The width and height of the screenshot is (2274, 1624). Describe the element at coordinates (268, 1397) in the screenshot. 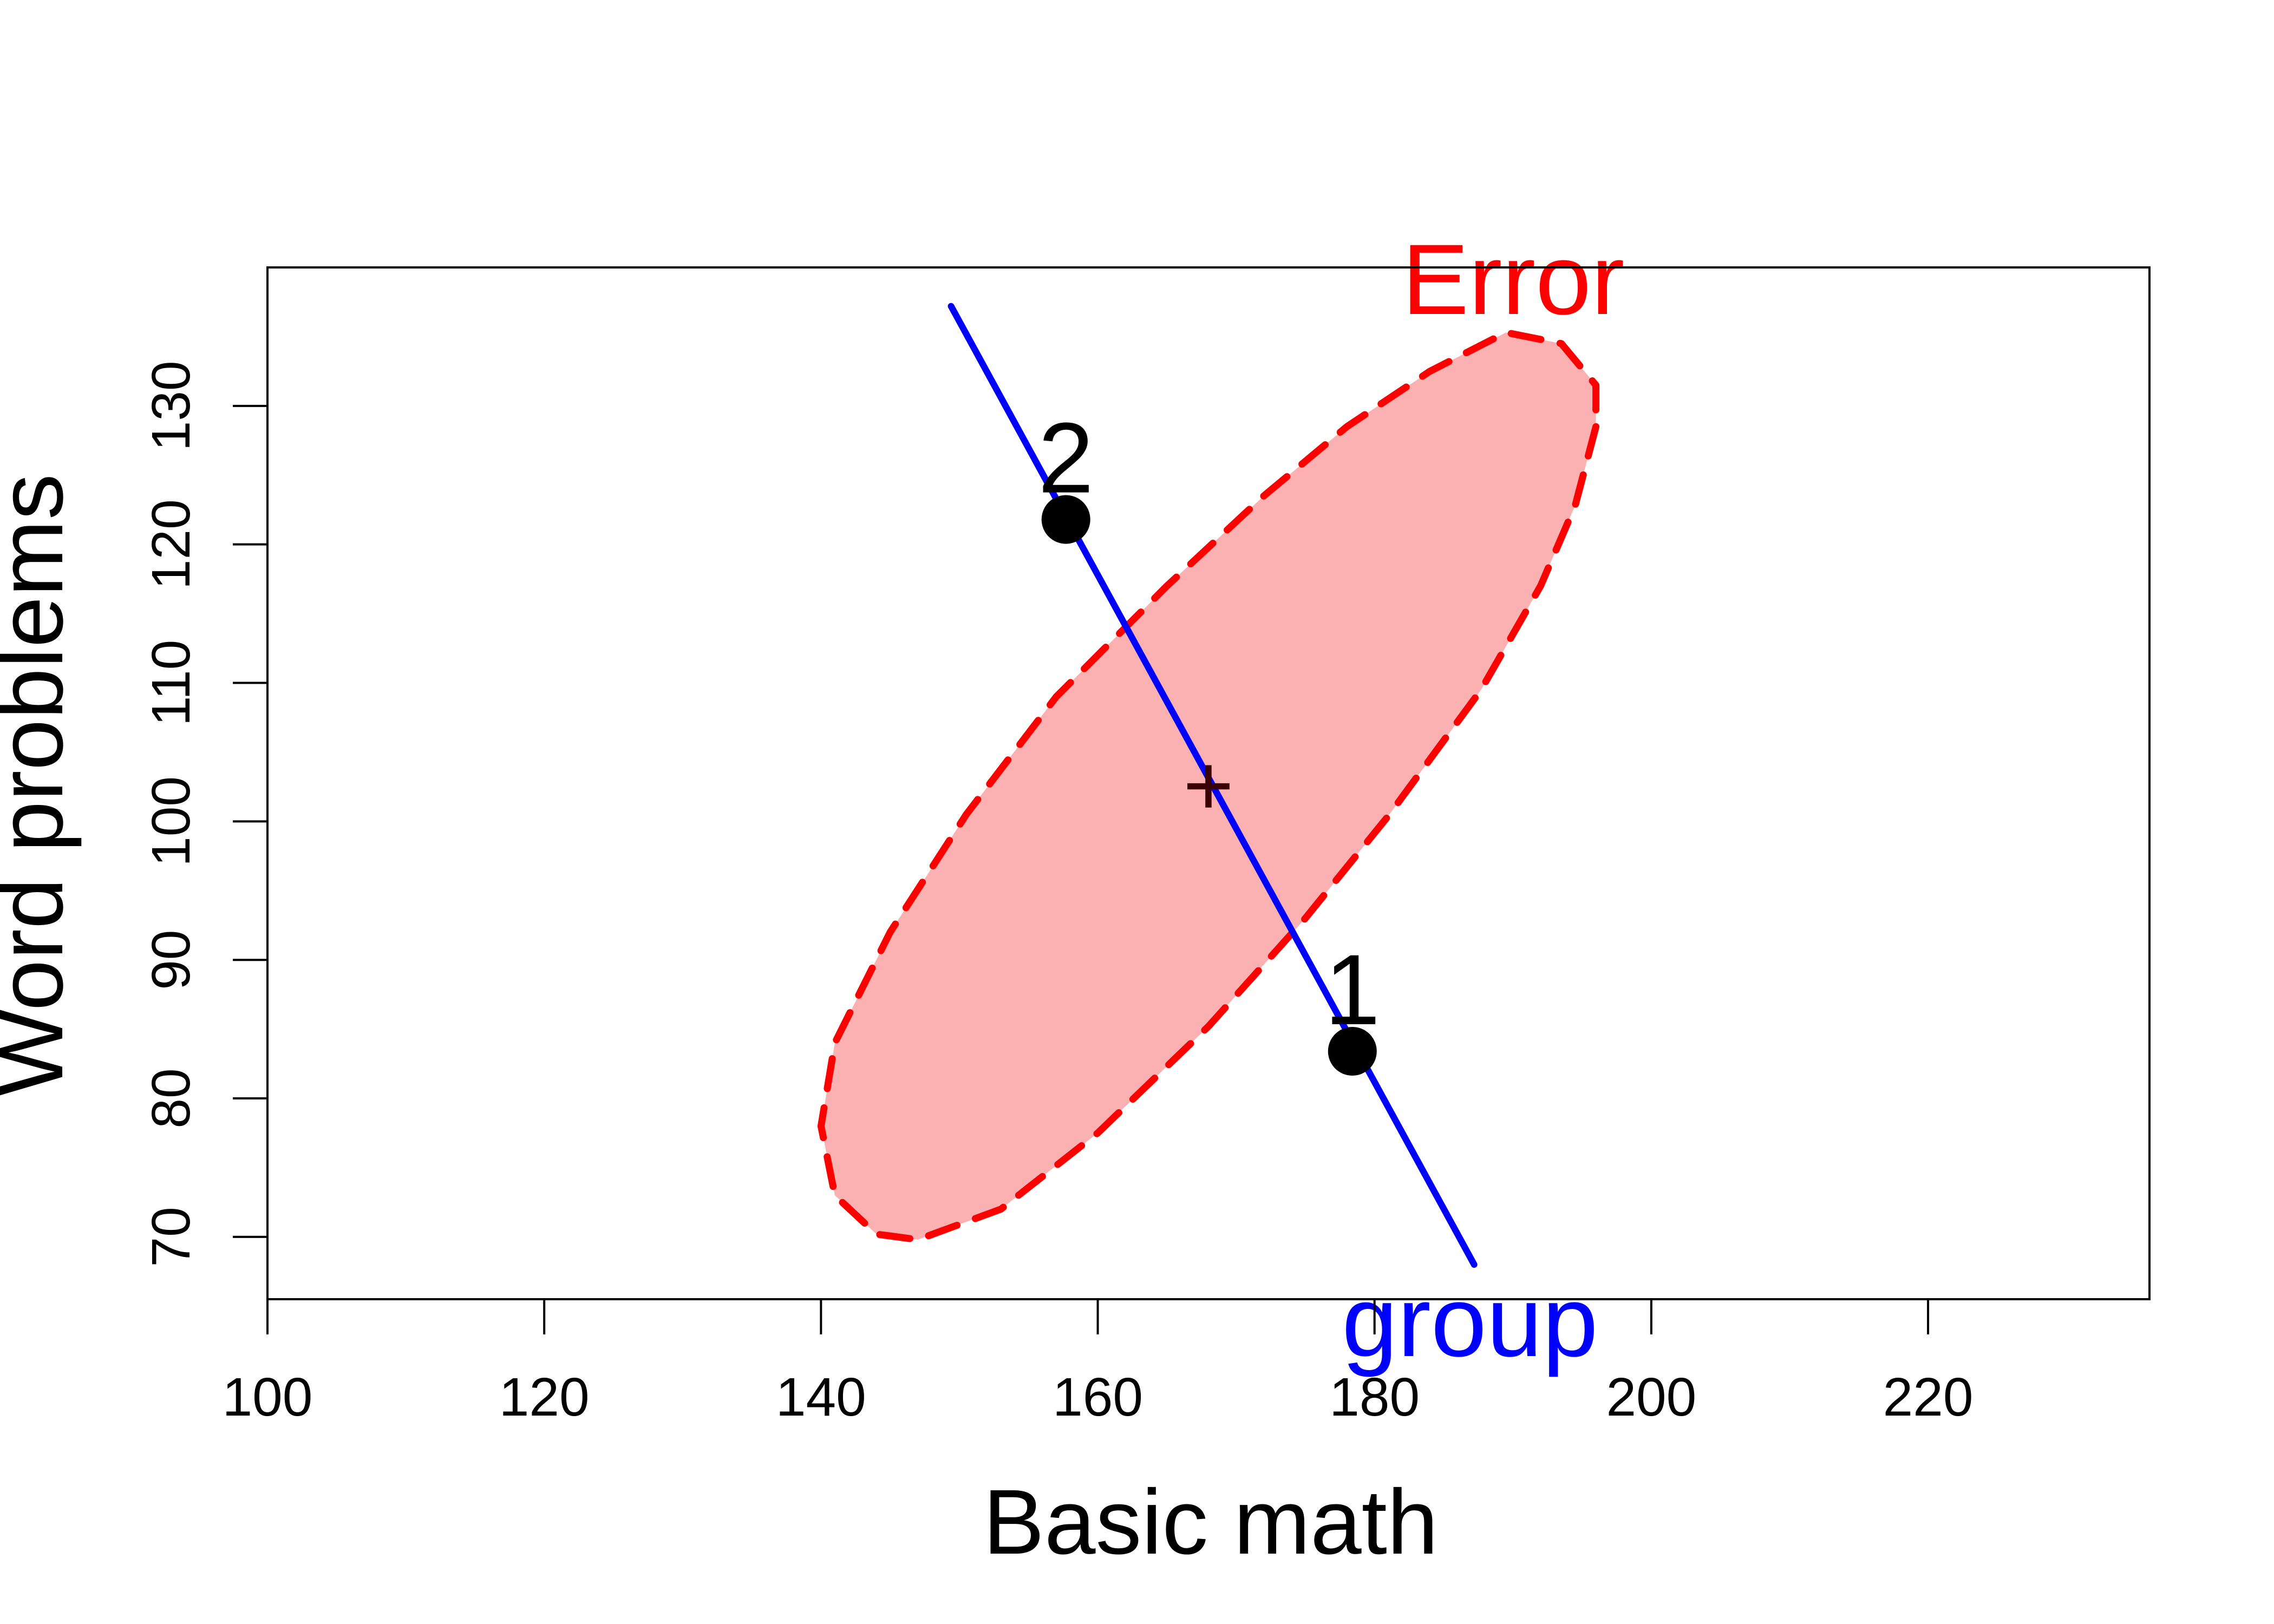

I see `x-tick-label: 100` at that location.